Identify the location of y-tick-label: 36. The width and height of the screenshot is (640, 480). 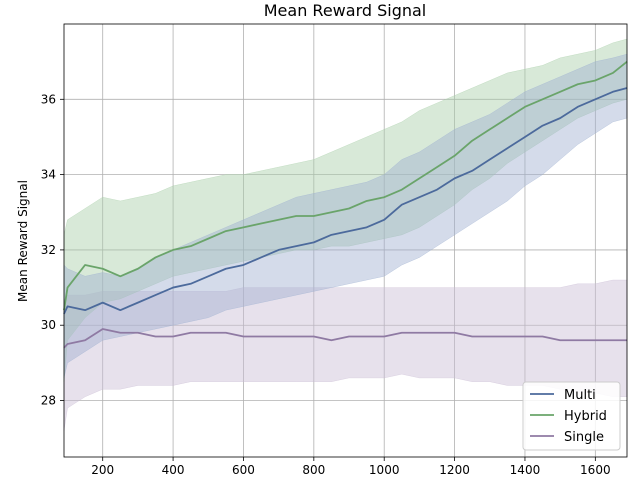
(48, 99).